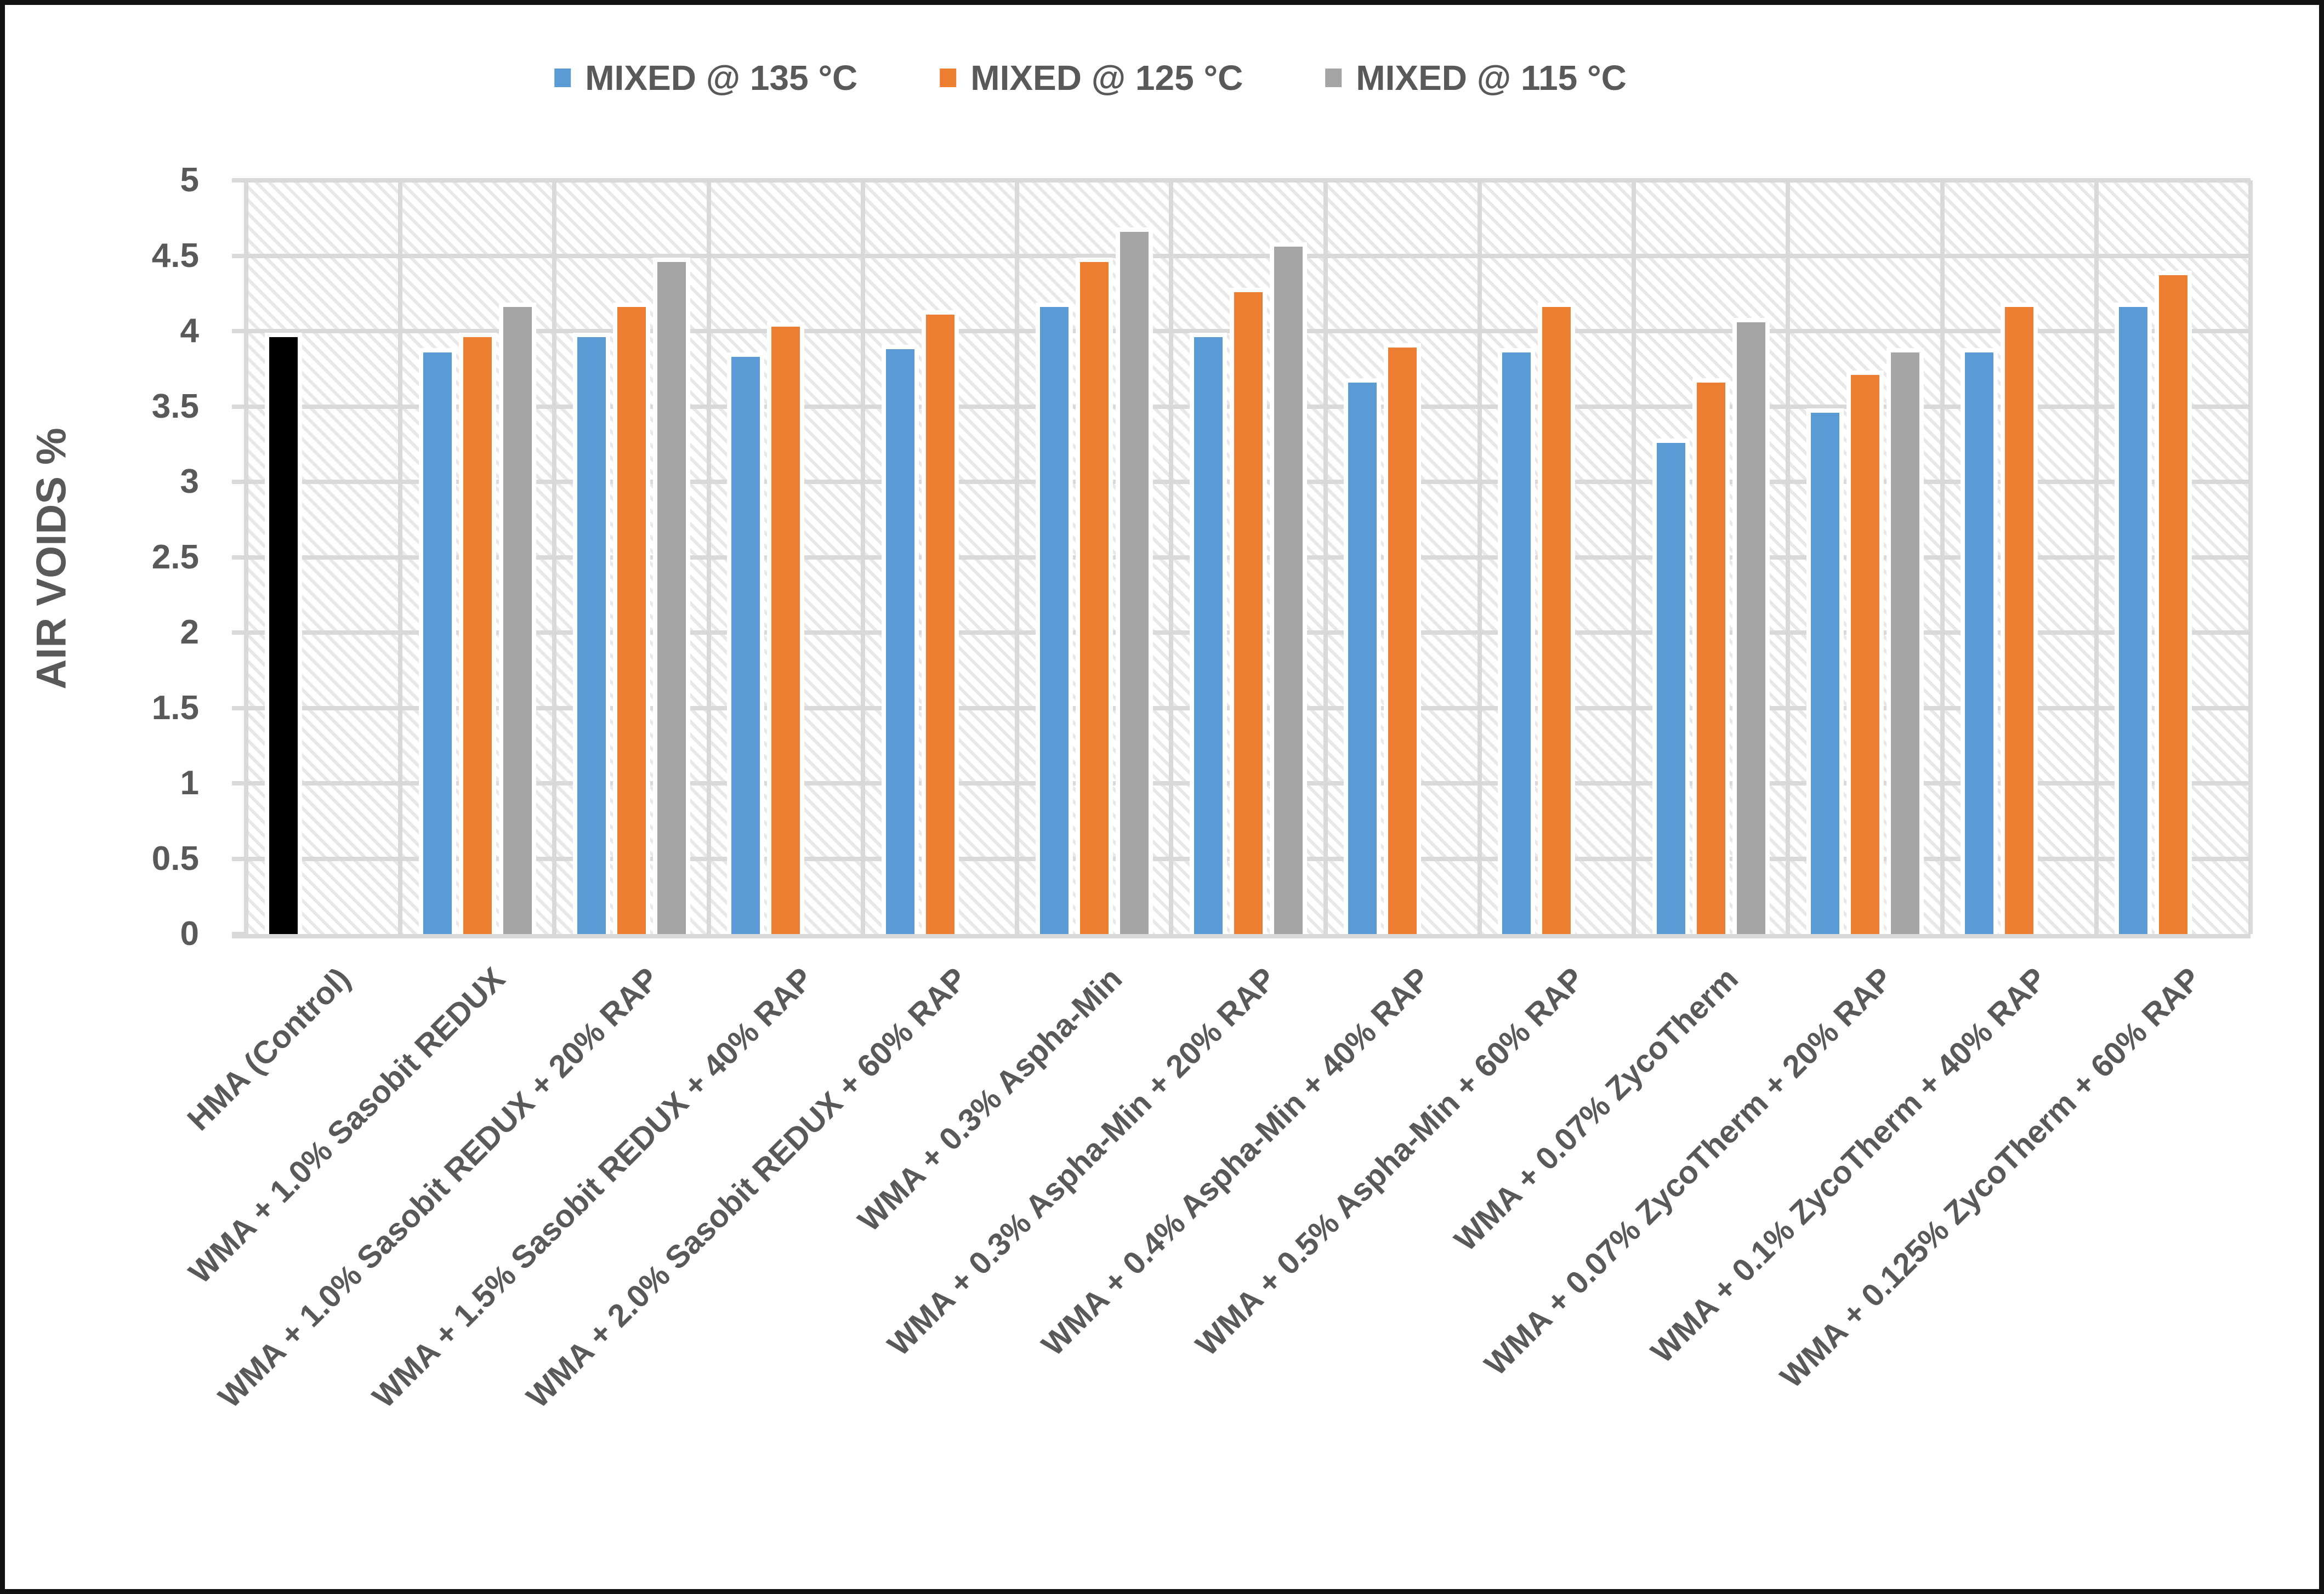 This screenshot has height=1594, width=2324. I want to click on bar-s0-c2, so click(591, 633).